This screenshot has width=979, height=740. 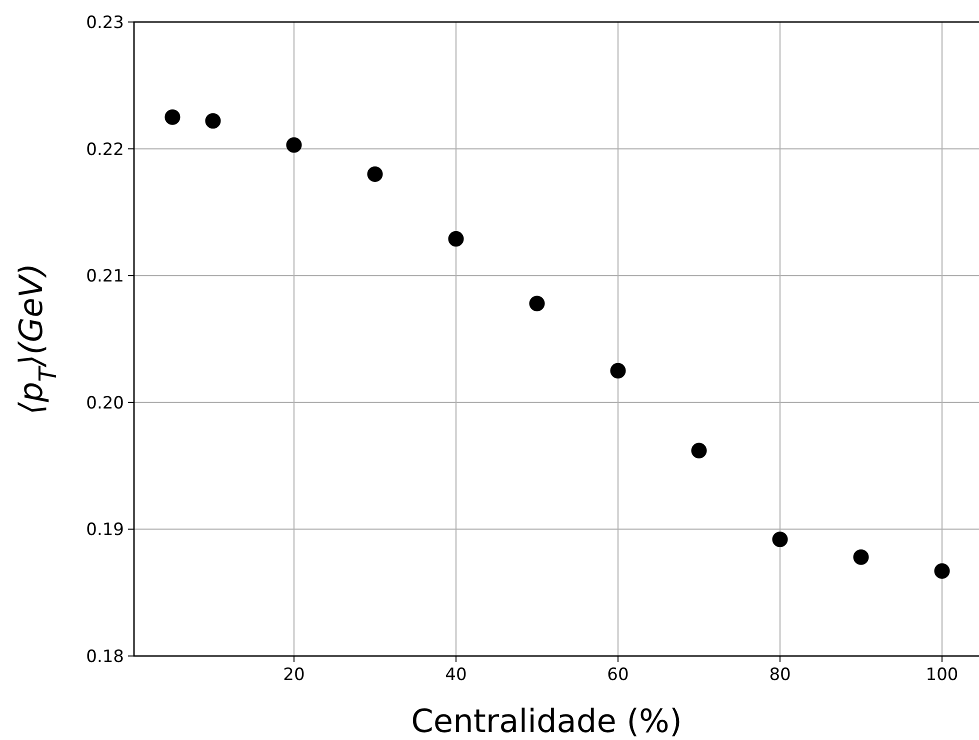 What do you see at coordinates (618, 675) in the screenshot?
I see `x-tick-label: 60` at bounding box center [618, 675].